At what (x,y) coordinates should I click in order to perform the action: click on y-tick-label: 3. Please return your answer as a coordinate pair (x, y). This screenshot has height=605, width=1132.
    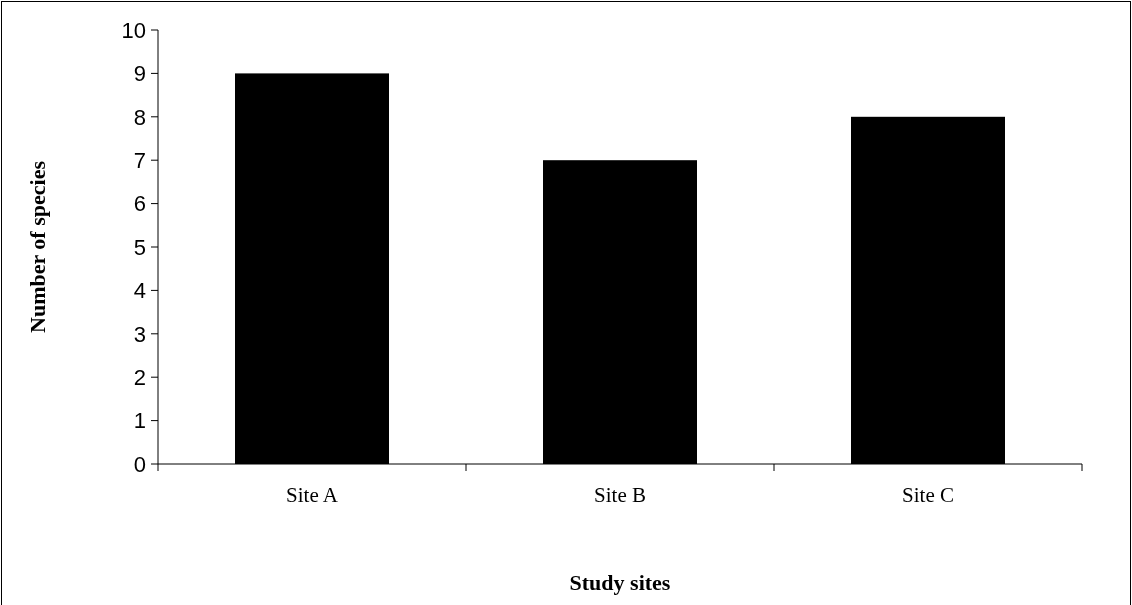
    Looking at the image, I should click on (139, 334).